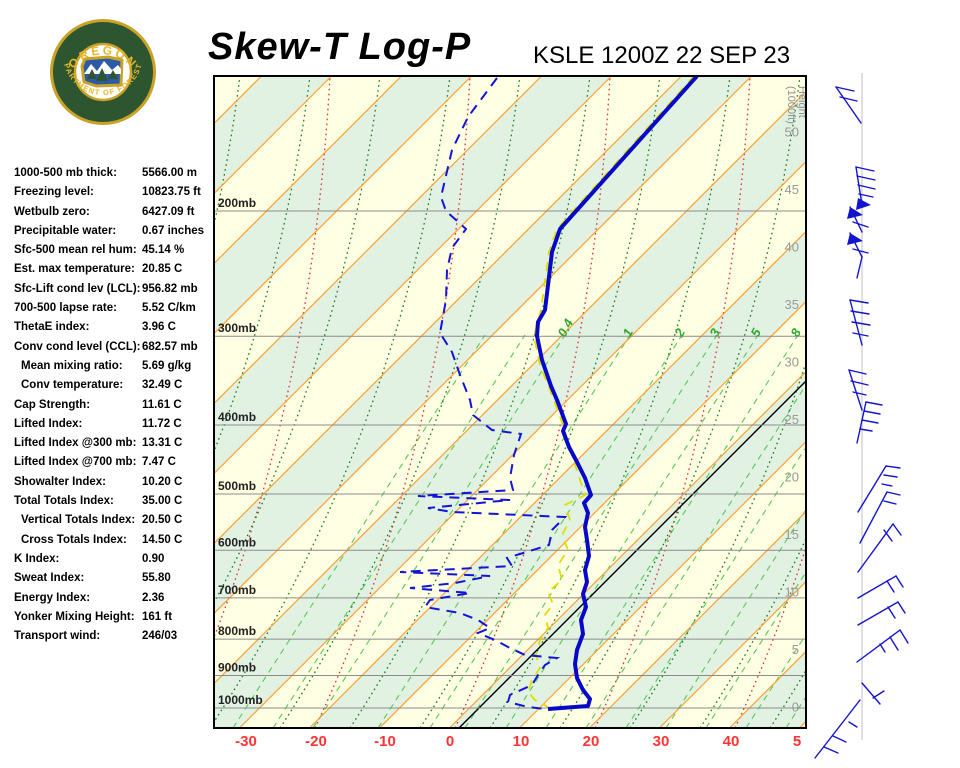 This screenshot has height=768, width=960. What do you see at coordinates (246, 741) in the screenshot?
I see `temp-tick-label: -30` at bounding box center [246, 741].